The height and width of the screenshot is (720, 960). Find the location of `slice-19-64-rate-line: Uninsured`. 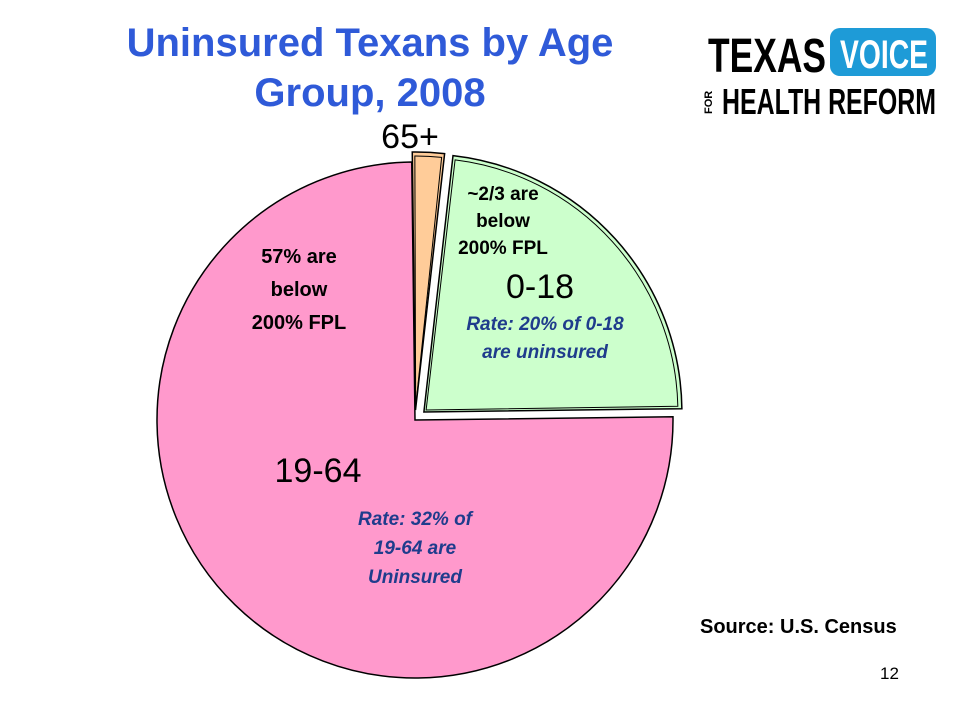

slice-19-64-rate-line: Uninsured is located at coordinates (415, 577).